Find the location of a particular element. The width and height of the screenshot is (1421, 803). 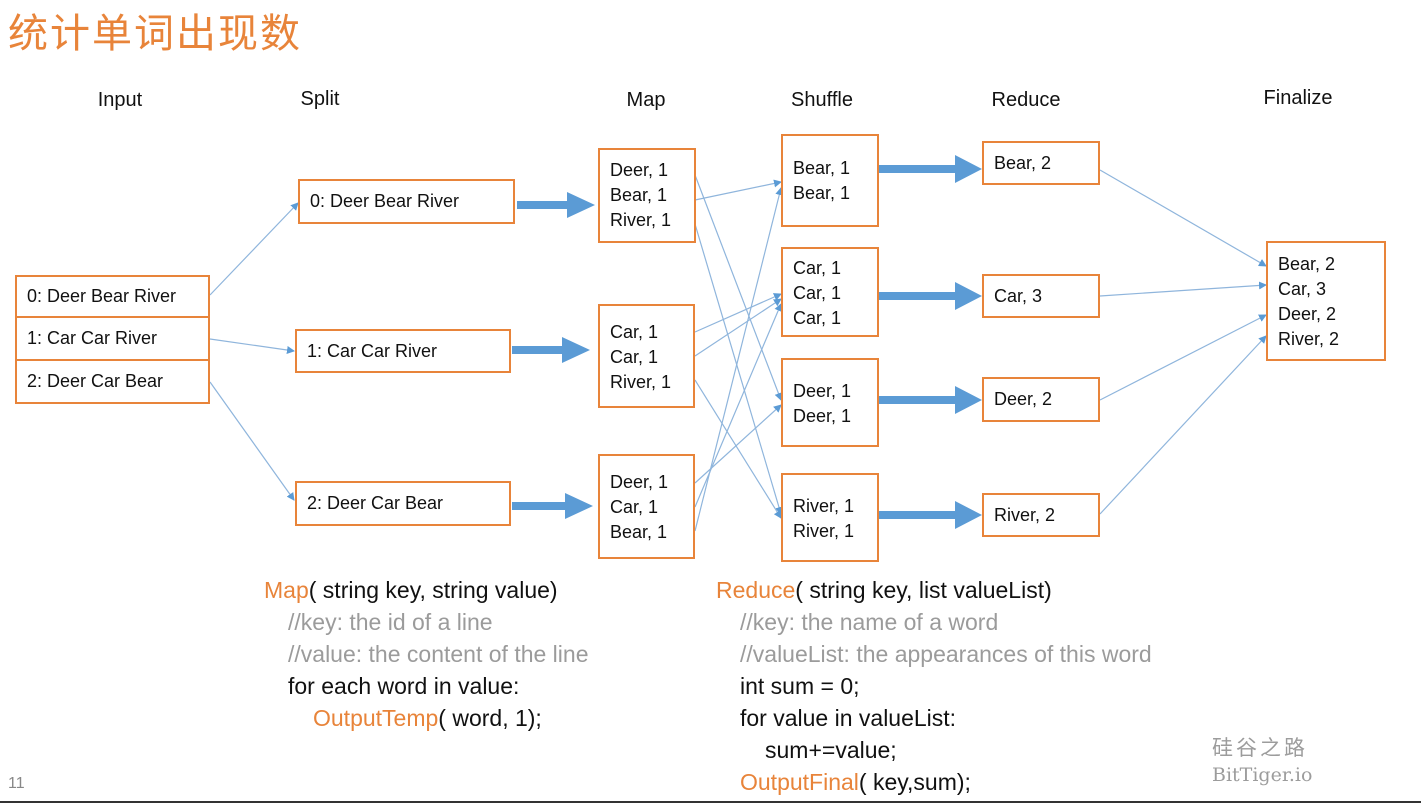

map-box-1: Car, 1 Car, 1 River, 1 is located at coordinates (646, 356).